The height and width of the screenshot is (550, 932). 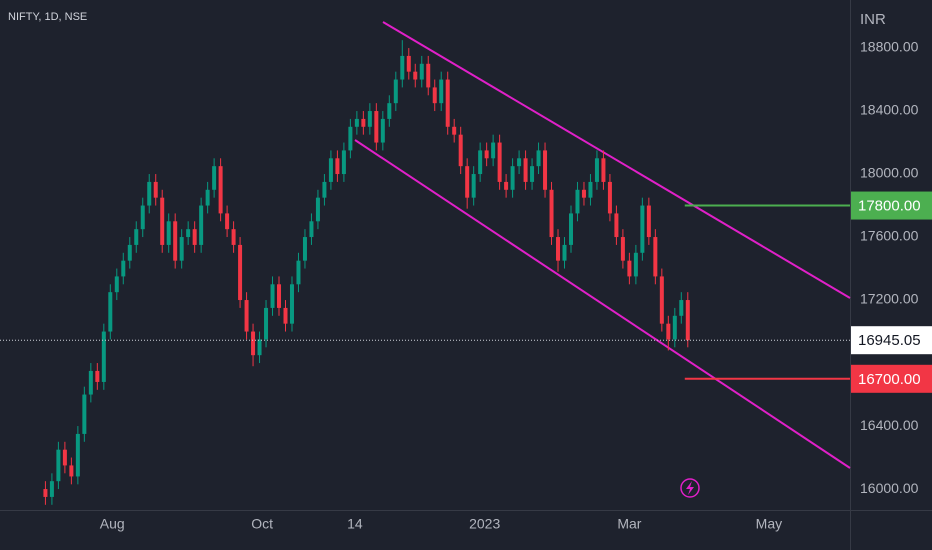 I want to click on y-tick-label: 17600.00, so click(x=889, y=236).